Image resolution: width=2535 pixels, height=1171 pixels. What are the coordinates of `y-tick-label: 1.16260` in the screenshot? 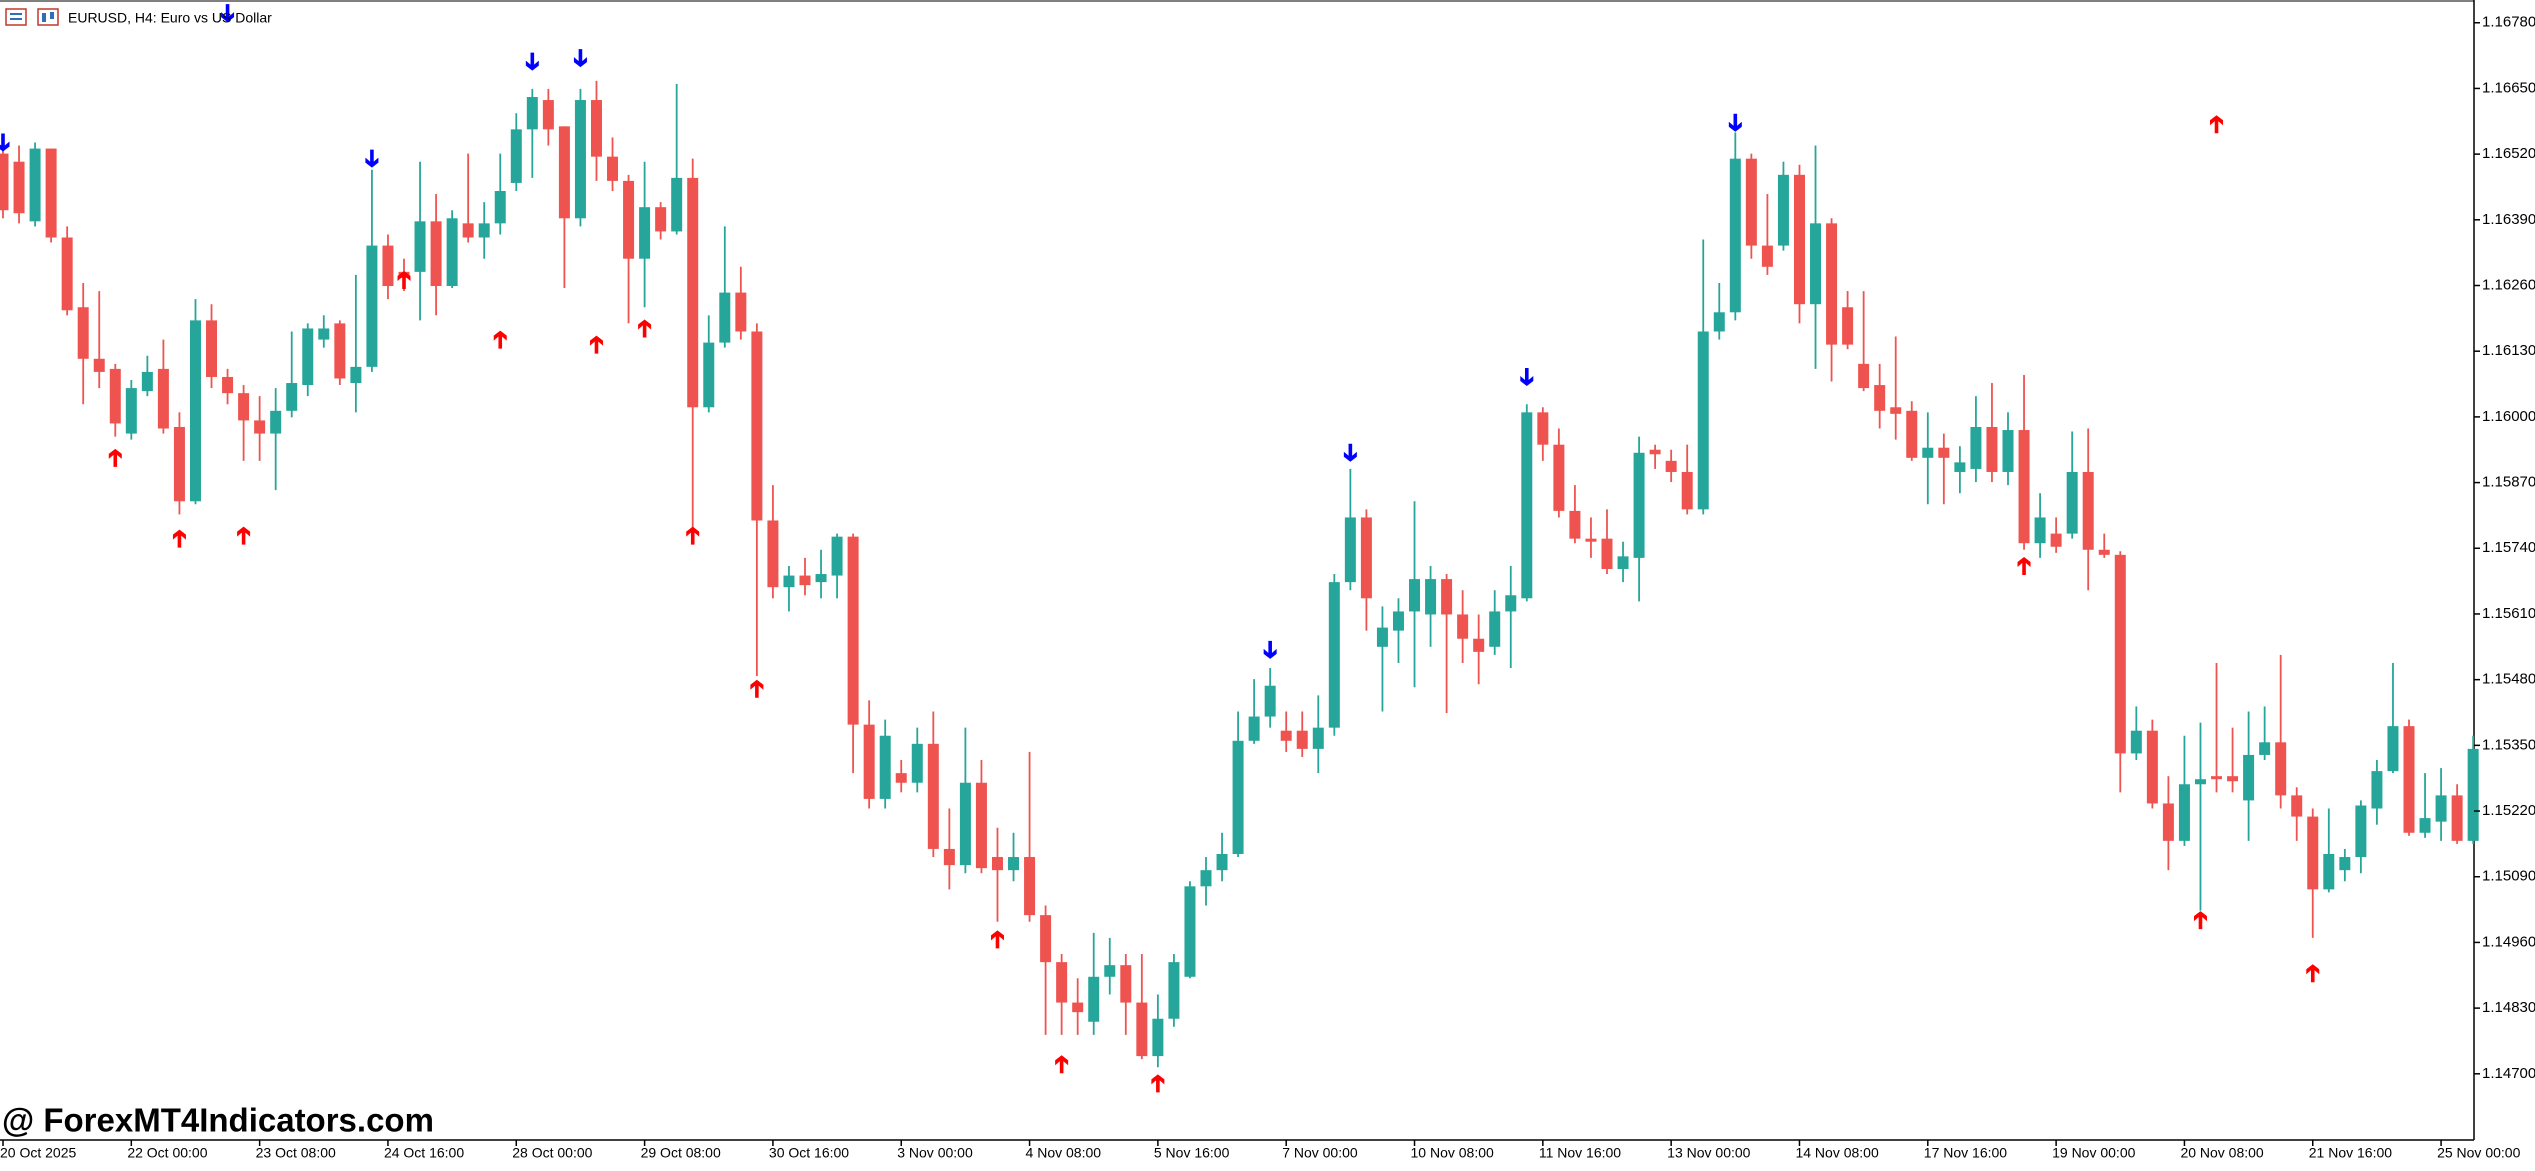 It's located at (2508, 284).